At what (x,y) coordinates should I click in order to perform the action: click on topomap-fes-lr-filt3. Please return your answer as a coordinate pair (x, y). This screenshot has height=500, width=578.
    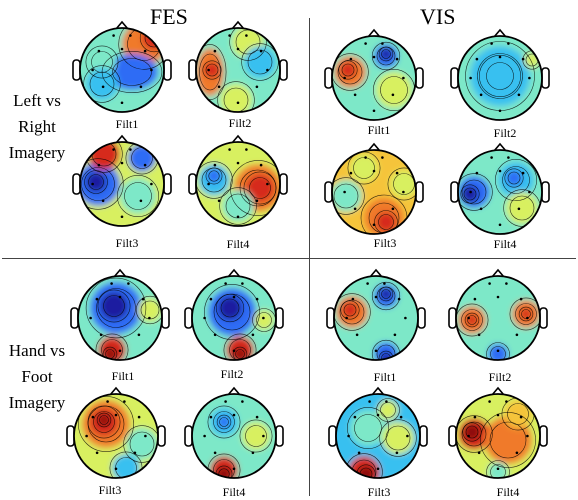
    Looking at the image, I should click on (122, 180).